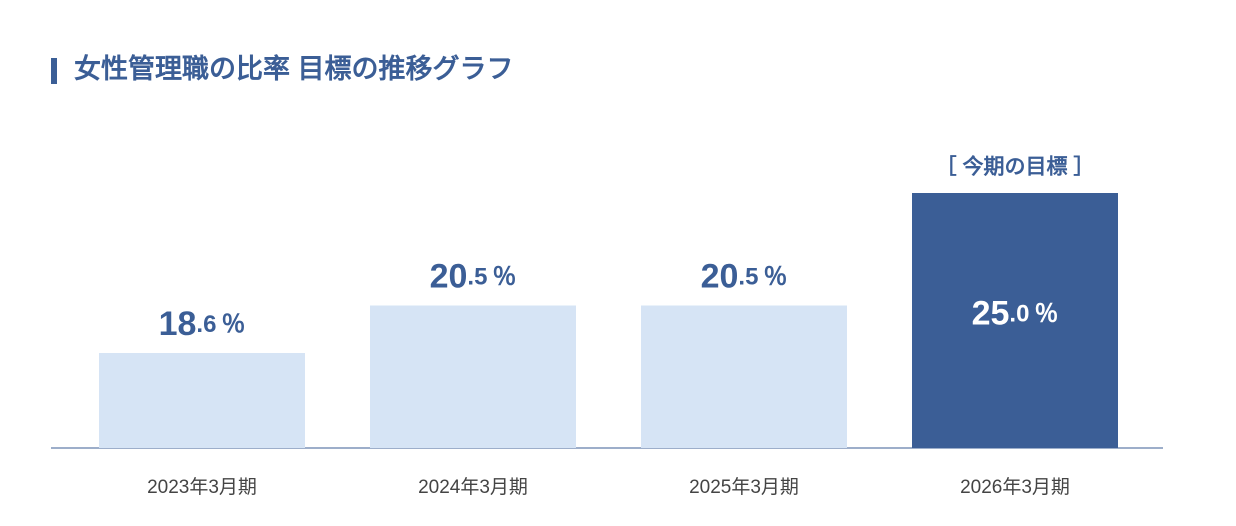 The width and height of the screenshot is (1236, 526). What do you see at coordinates (54, 71) in the screenshot?
I see `title-marker` at bounding box center [54, 71].